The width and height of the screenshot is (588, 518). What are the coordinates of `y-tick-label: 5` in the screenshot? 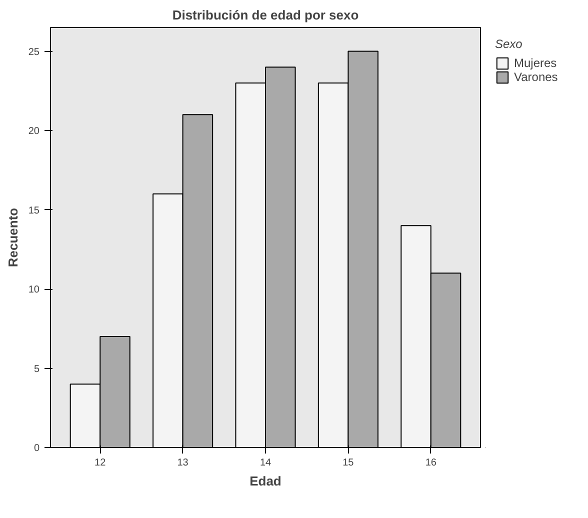 It's located at (37, 369).